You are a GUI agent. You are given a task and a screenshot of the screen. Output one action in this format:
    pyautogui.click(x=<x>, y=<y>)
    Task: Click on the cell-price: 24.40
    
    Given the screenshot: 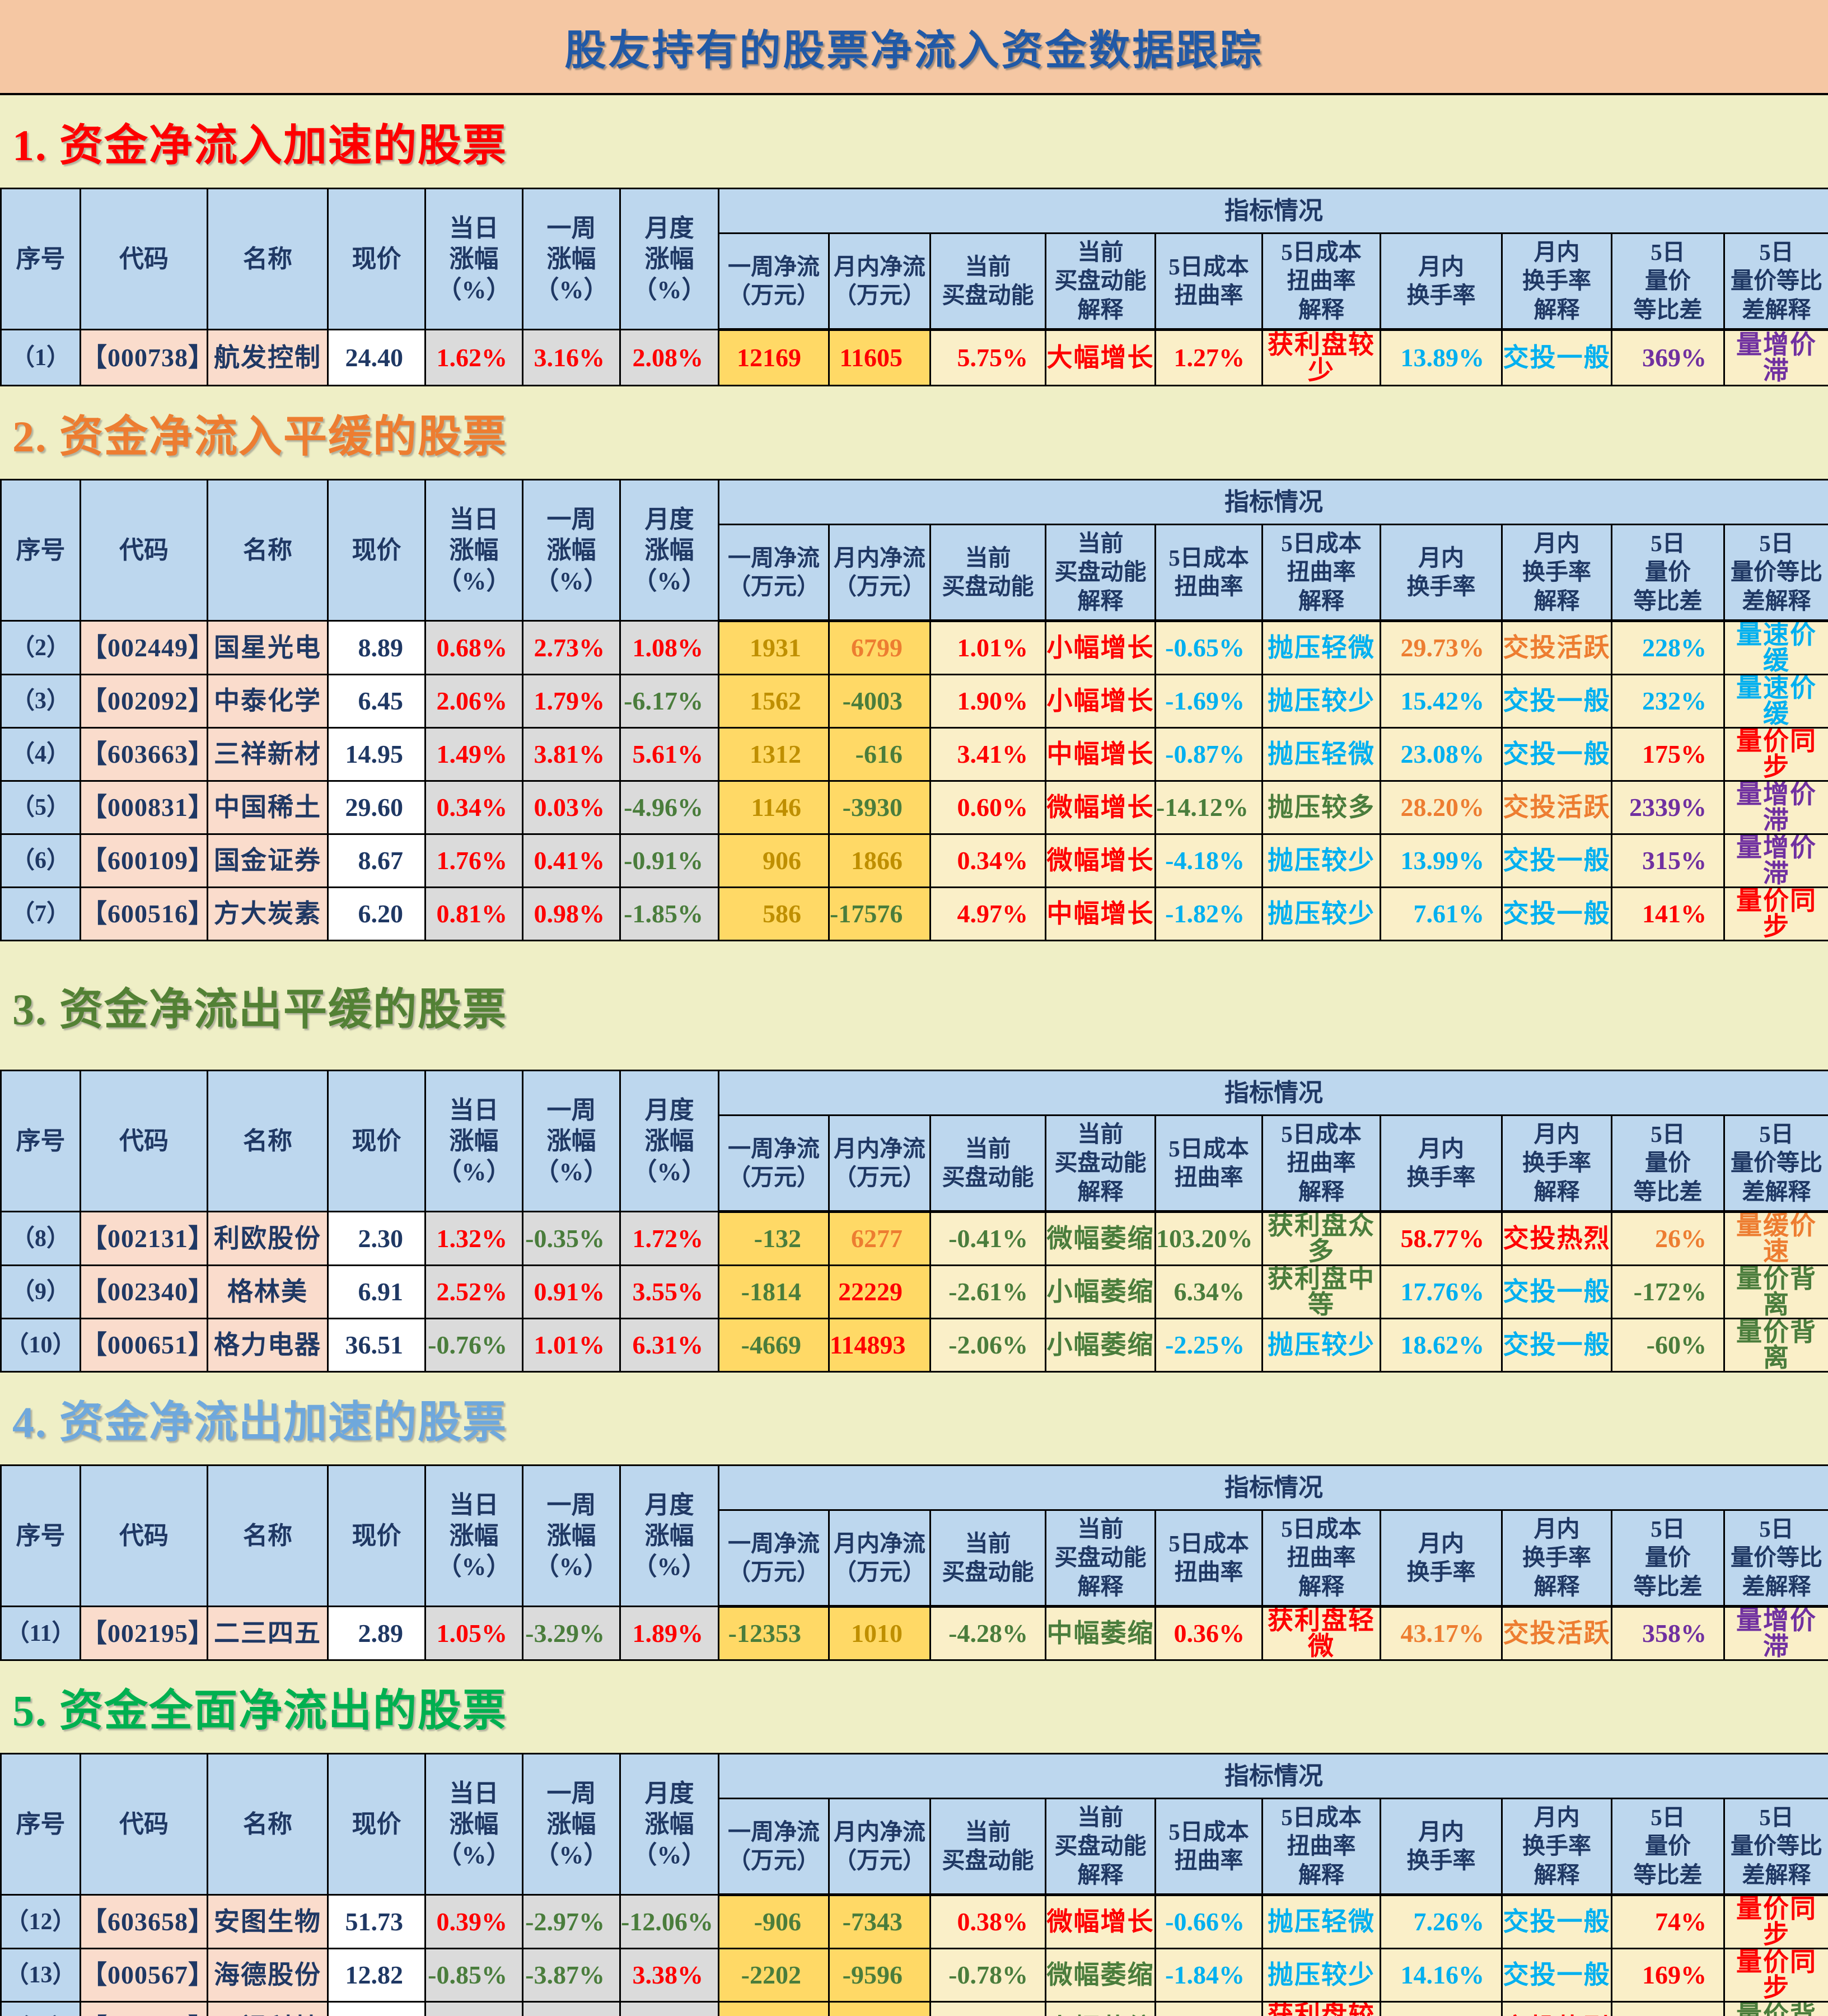 What is the action you would take?
    pyautogui.click(x=376, y=358)
    